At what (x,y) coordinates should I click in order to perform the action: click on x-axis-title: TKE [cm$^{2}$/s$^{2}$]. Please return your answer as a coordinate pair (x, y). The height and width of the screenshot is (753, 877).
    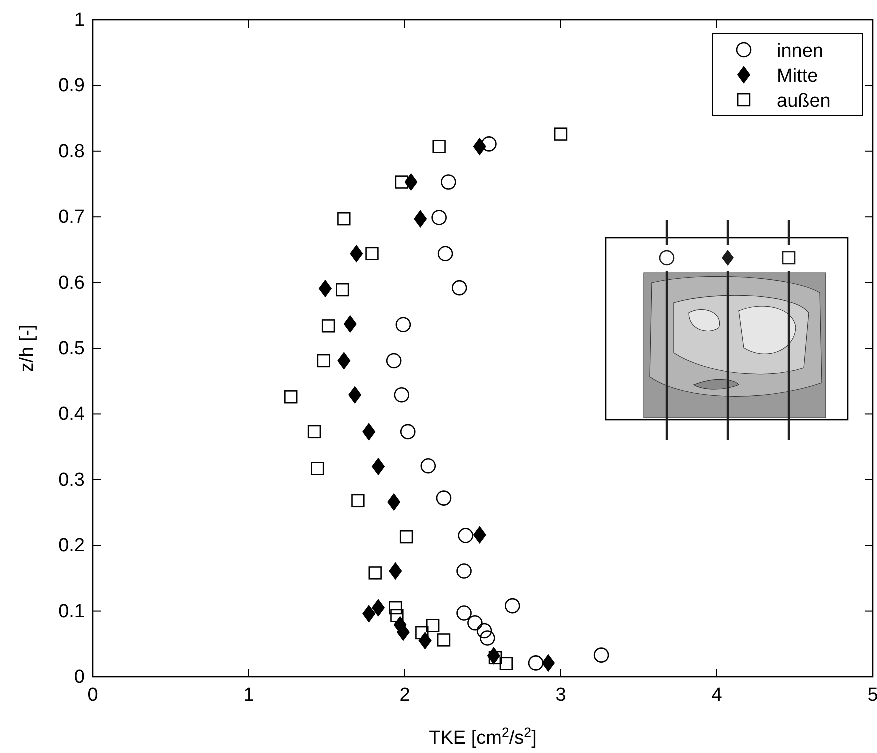
    Looking at the image, I should click on (483, 736).